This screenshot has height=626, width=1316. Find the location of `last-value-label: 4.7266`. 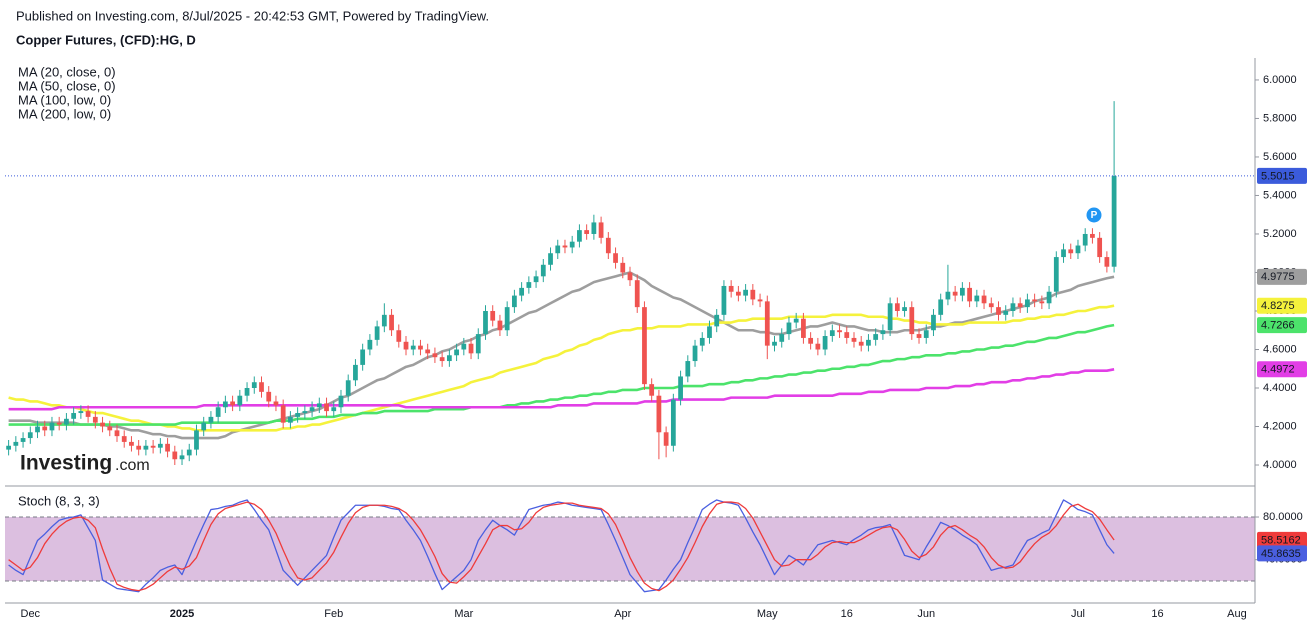

last-value-label: 4.7266 is located at coordinates (1278, 326).